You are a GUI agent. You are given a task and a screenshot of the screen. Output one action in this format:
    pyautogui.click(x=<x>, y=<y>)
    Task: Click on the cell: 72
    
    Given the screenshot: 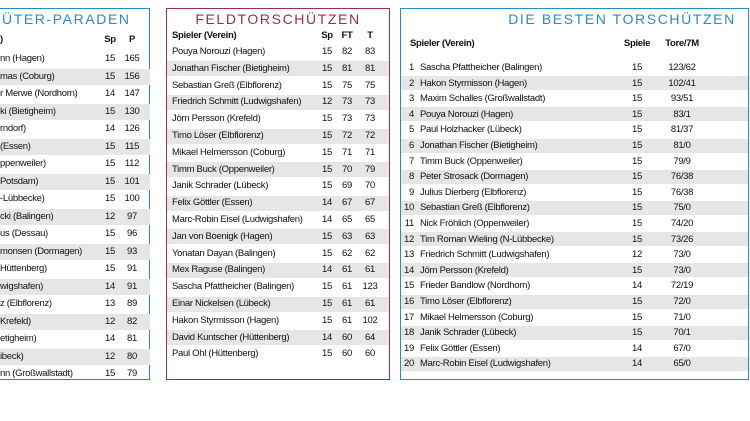 What is the action you would take?
    pyautogui.click(x=370, y=135)
    